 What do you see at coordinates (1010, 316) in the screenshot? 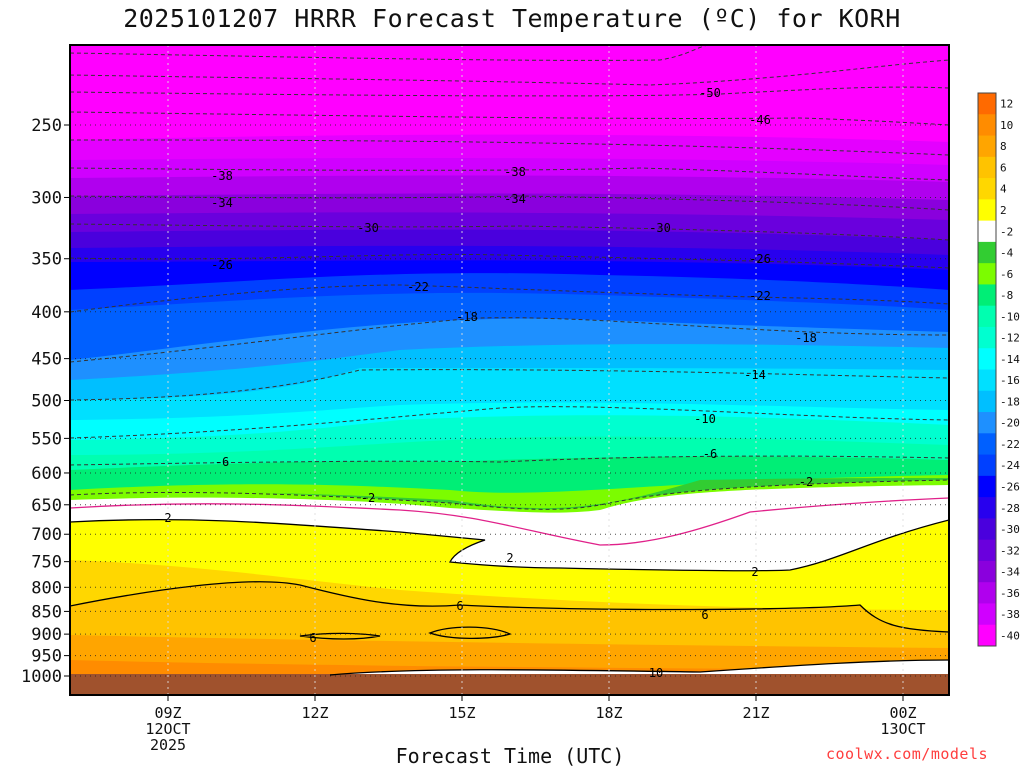
I see `colorbar-label: -10` at bounding box center [1010, 316].